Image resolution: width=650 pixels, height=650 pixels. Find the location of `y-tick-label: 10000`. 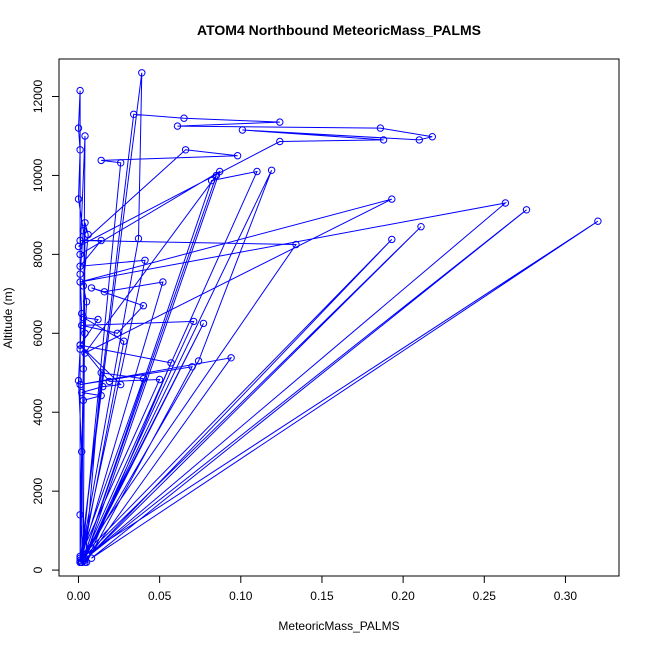

y-tick-label: 10000 is located at coordinates (38, 175).